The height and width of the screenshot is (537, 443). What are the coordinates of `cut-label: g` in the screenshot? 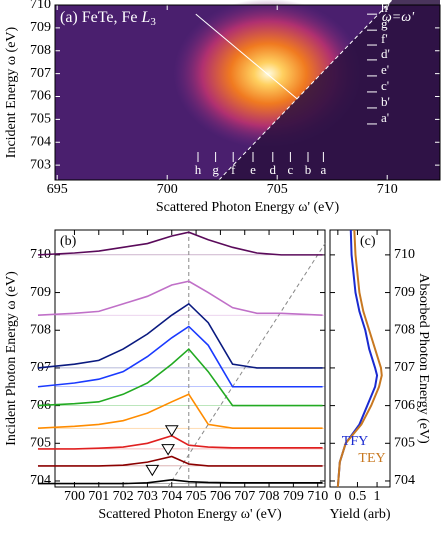 It's located at (215, 169).